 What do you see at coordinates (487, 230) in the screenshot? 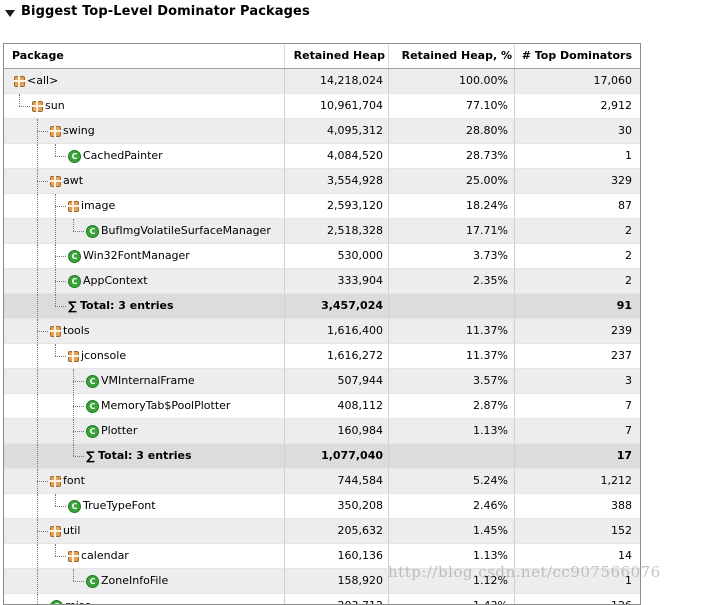
I see `retained-heap-pct-cell: 17.71%` at bounding box center [487, 230].